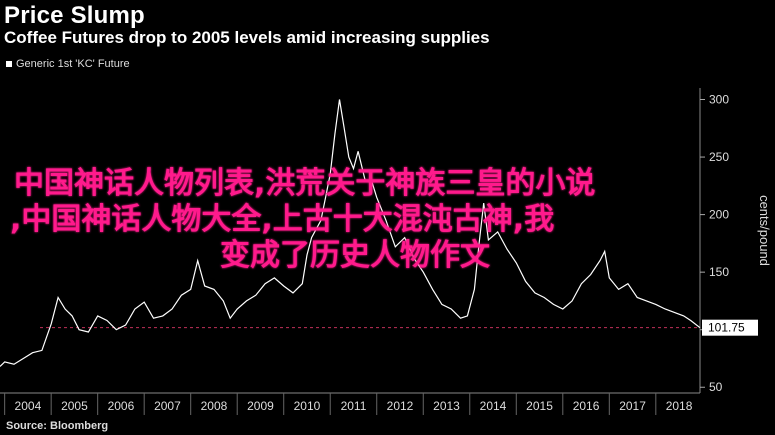 Image resolution: width=775 pixels, height=435 pixels. Describe the element at coordinates (57, 426) in the screenshot. I see `source-note: Source: Bloomberg` at that location.